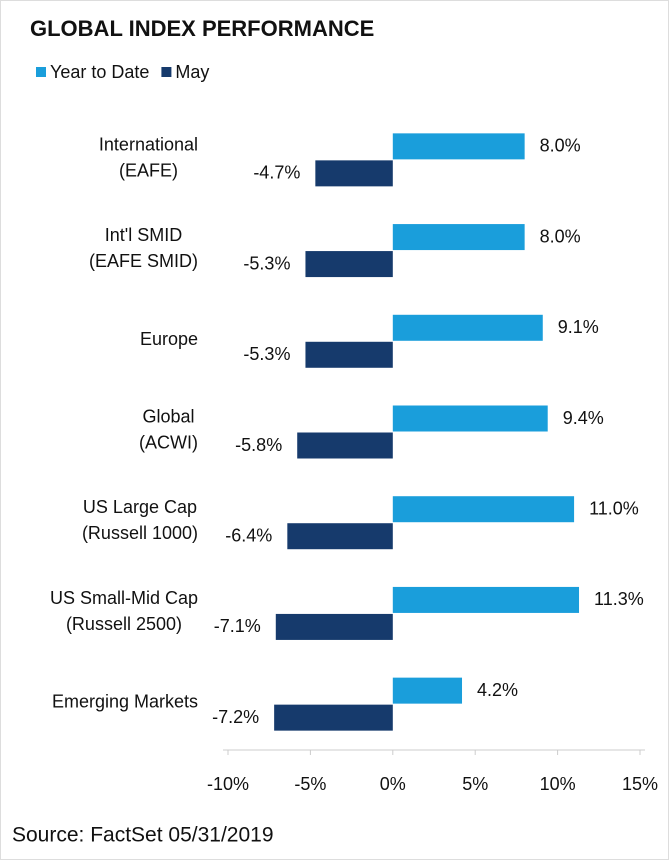  What do you see at coordinates (202, 28) in the screenshot?
I see `chart-title: GLOBAL INDEX PERFORMANCE` at bounding box center [202, 28].